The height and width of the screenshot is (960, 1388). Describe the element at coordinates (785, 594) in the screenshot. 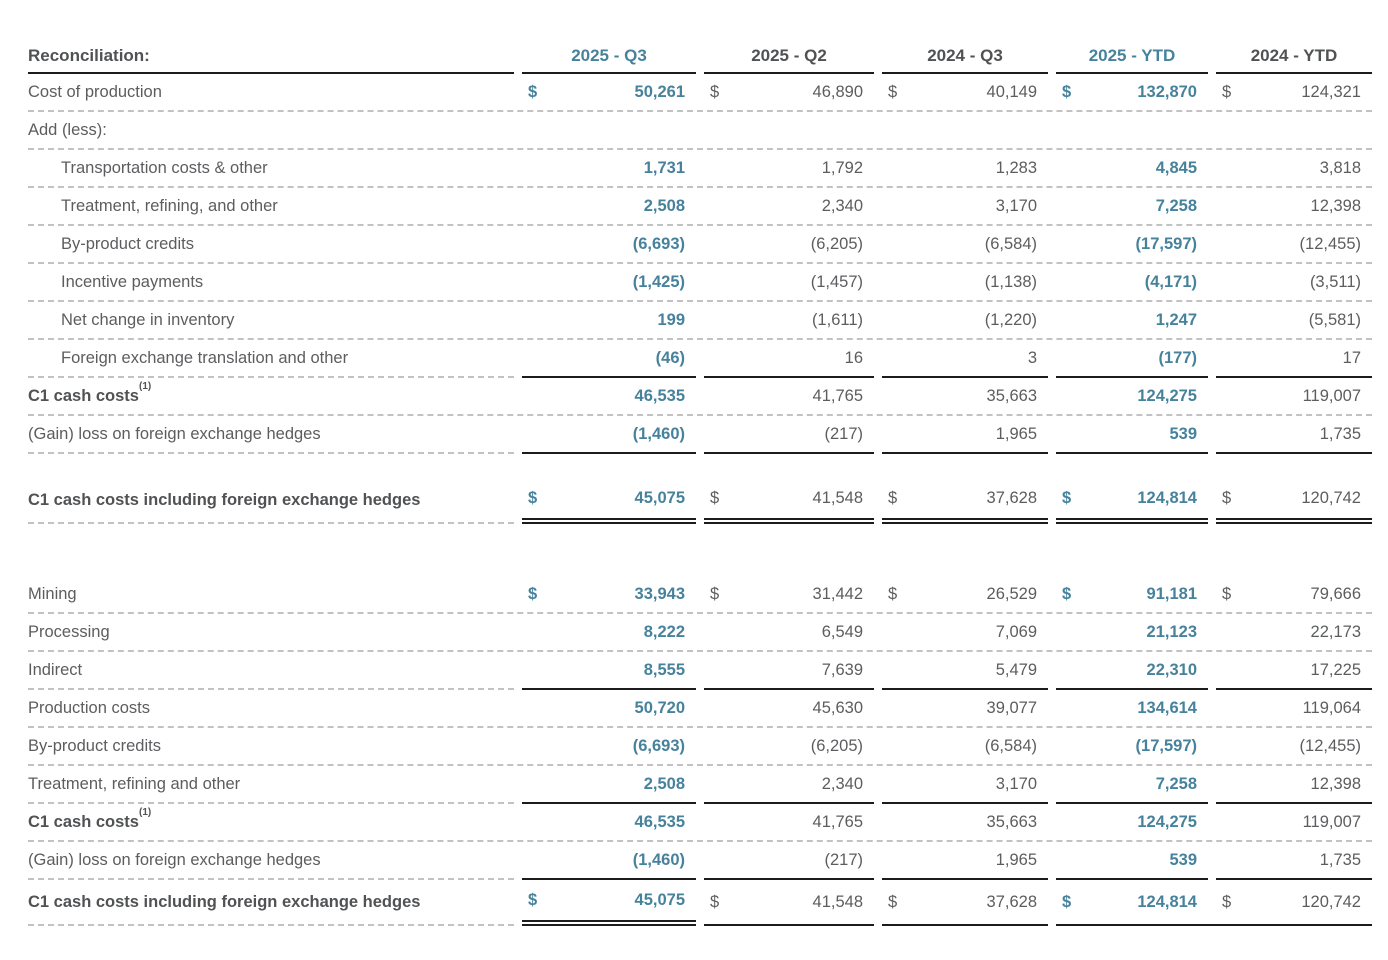

I see `value-cell: $31,442` at that location.